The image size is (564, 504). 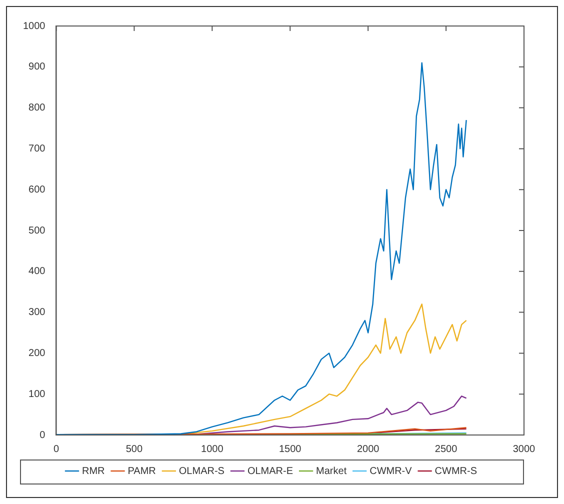 I want to click on x-tick-label: 2000, so click(x=368, y=449).